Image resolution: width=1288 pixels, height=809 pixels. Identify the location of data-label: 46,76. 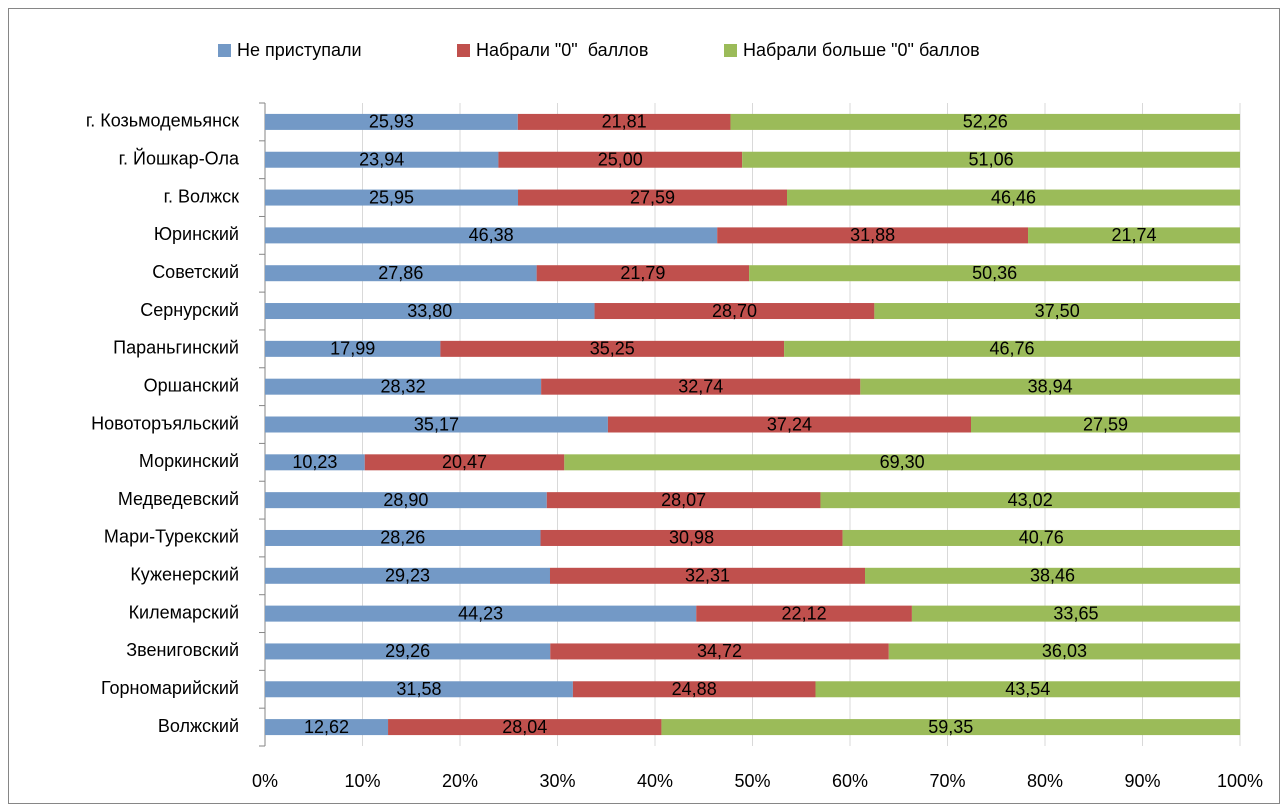
(1012, 349).